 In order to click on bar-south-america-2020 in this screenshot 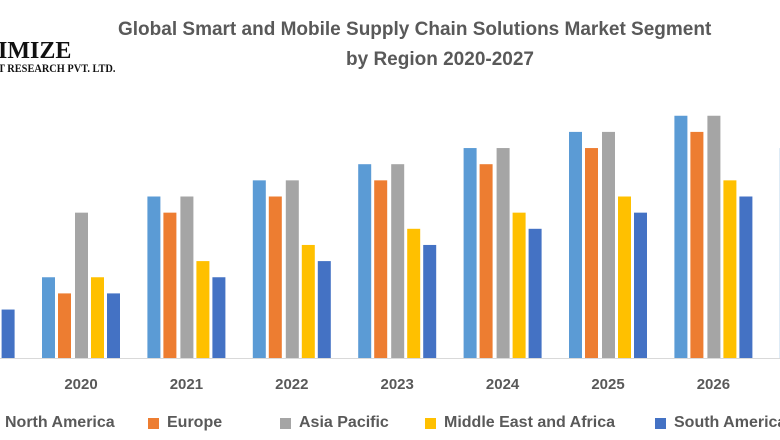, I will do `click(113, 325)`.